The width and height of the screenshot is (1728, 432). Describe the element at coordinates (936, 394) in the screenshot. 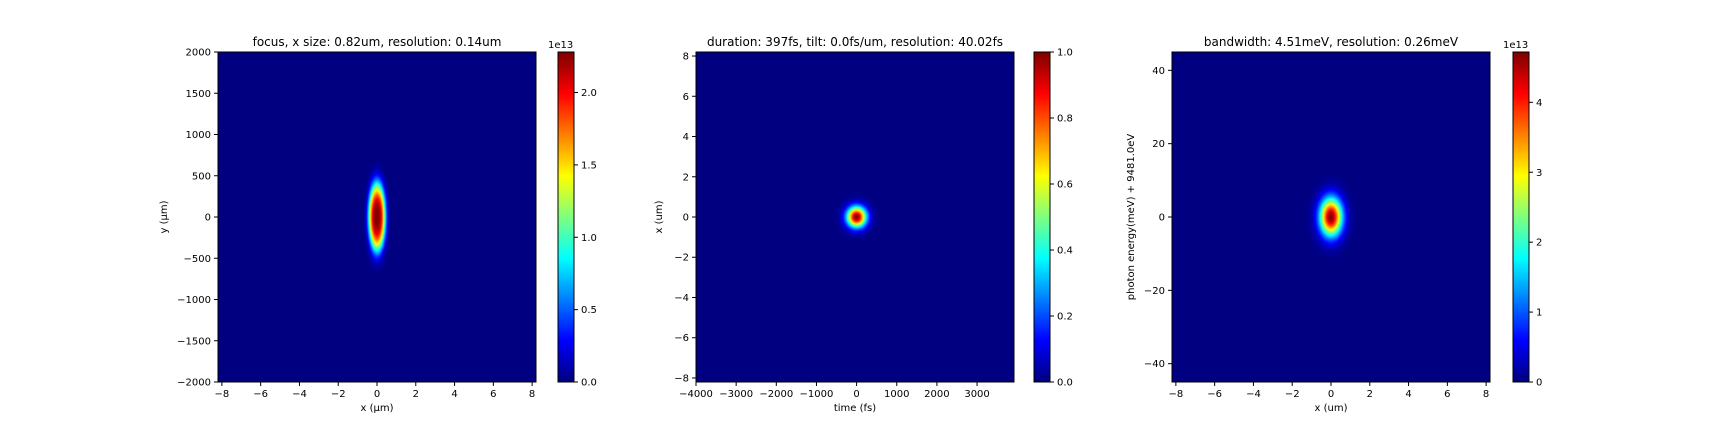

I see `x-tick-label: 2000` at that location.